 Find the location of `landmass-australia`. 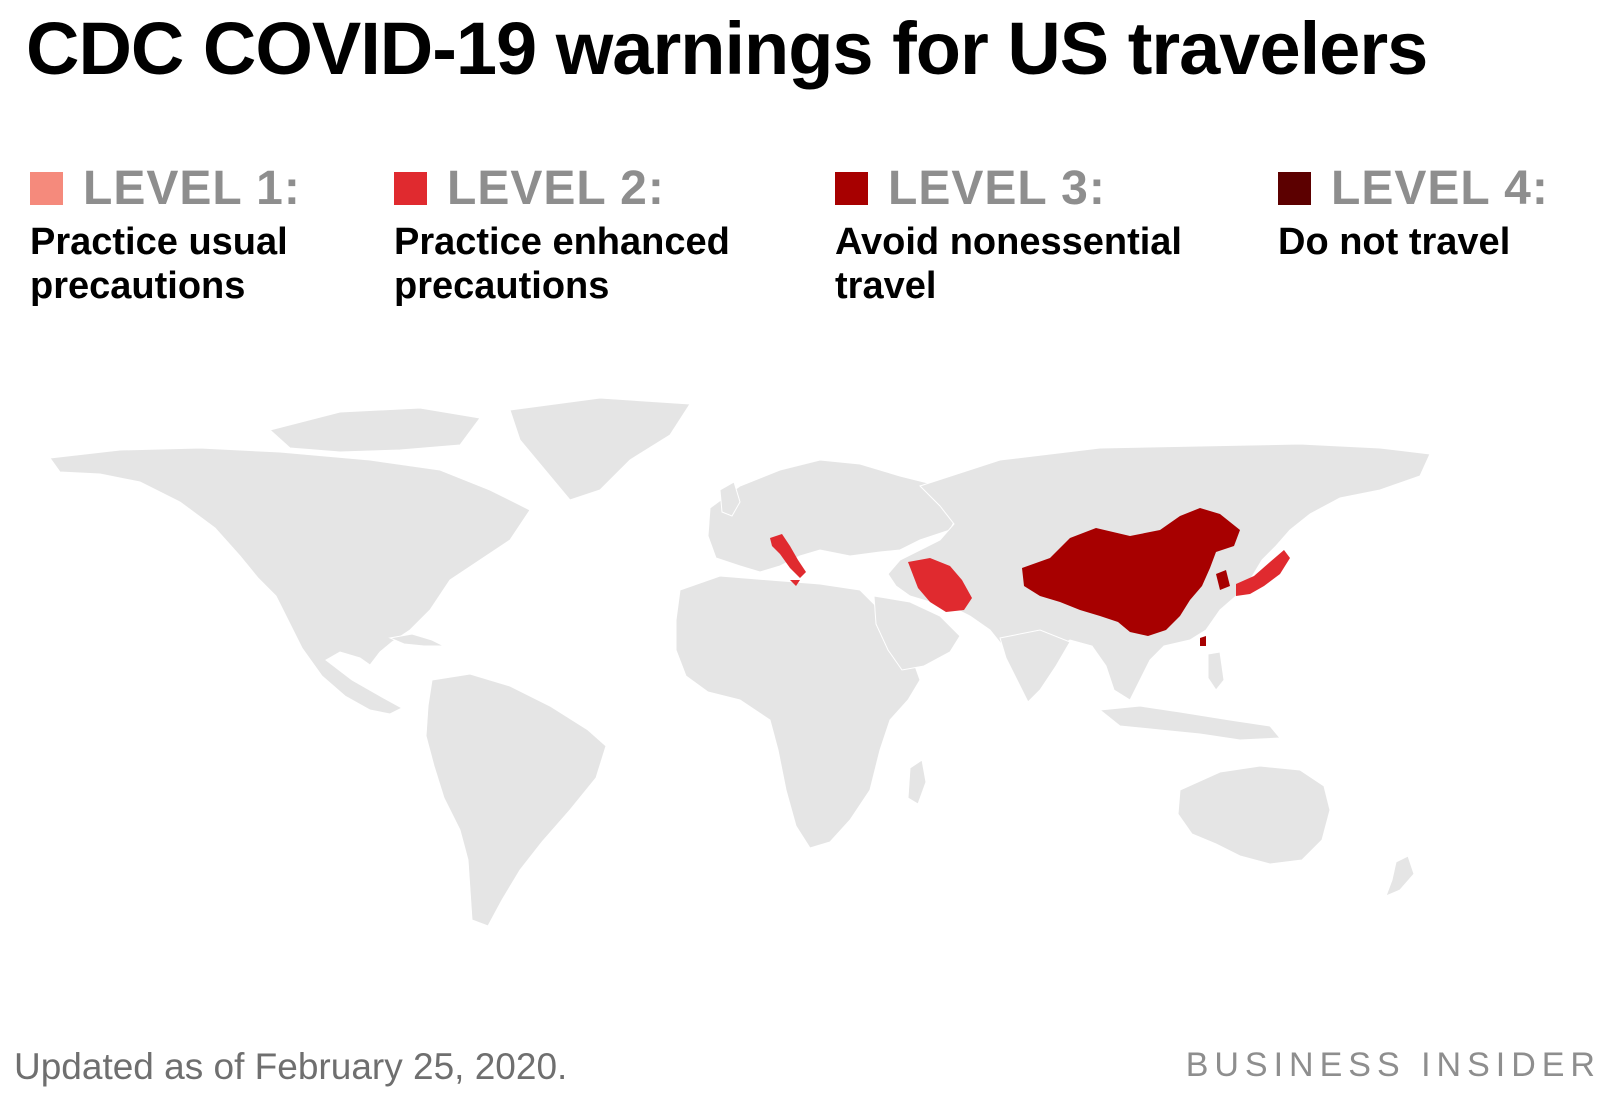

landmass-australia is located at coordinates (1254, 815).